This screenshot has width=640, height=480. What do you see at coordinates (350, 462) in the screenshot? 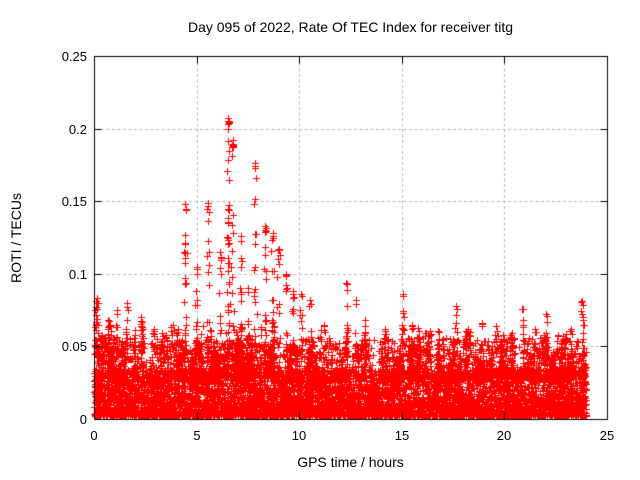
I see `x-axis-label: GPS time / hours` at bounding box center [350, 462].